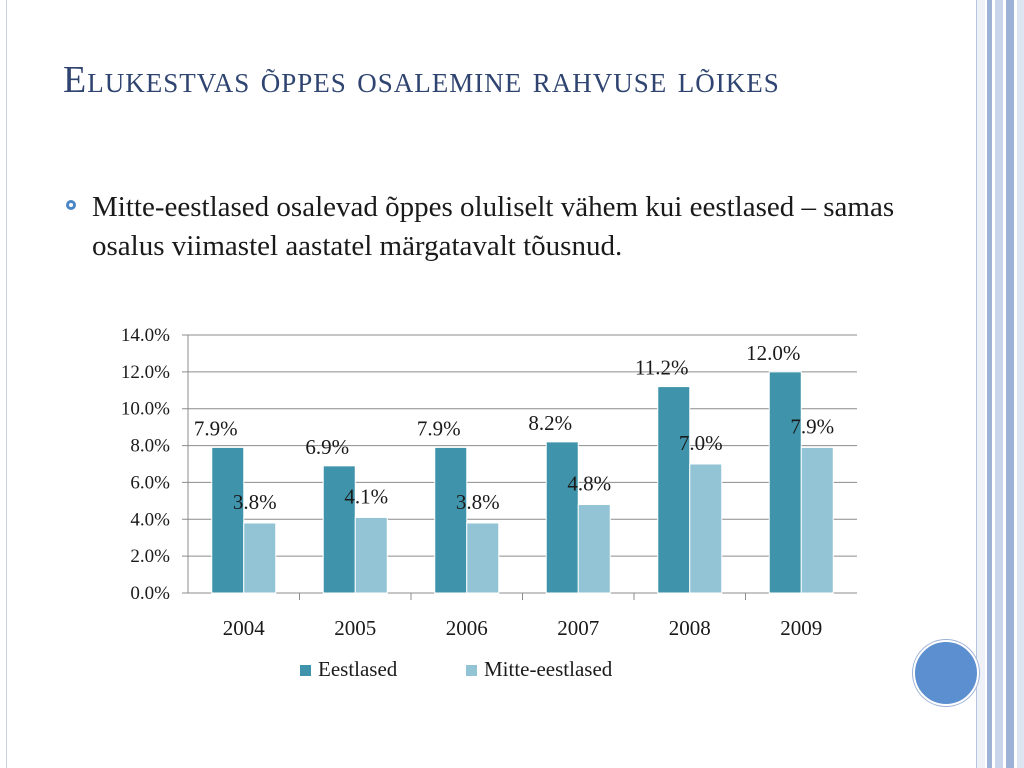 The image size is (1024, 768). I want to click on data-label: 8.2%, so click(550, 423).